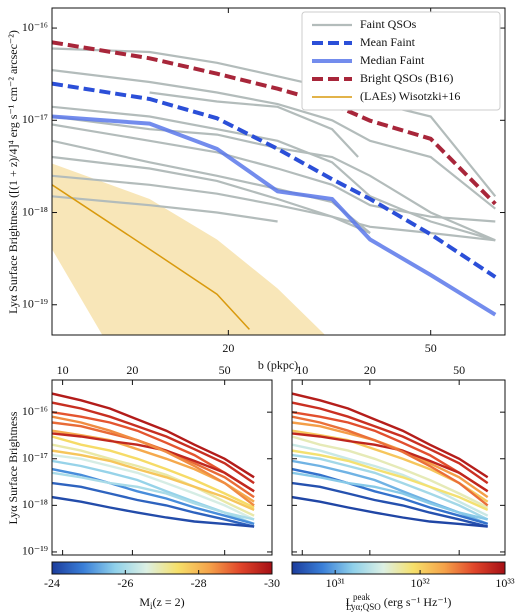 This screenshot has height=615, width=520. I want to click on legend-label: (LAEs) Wisotzki+16, so click(410, 96).